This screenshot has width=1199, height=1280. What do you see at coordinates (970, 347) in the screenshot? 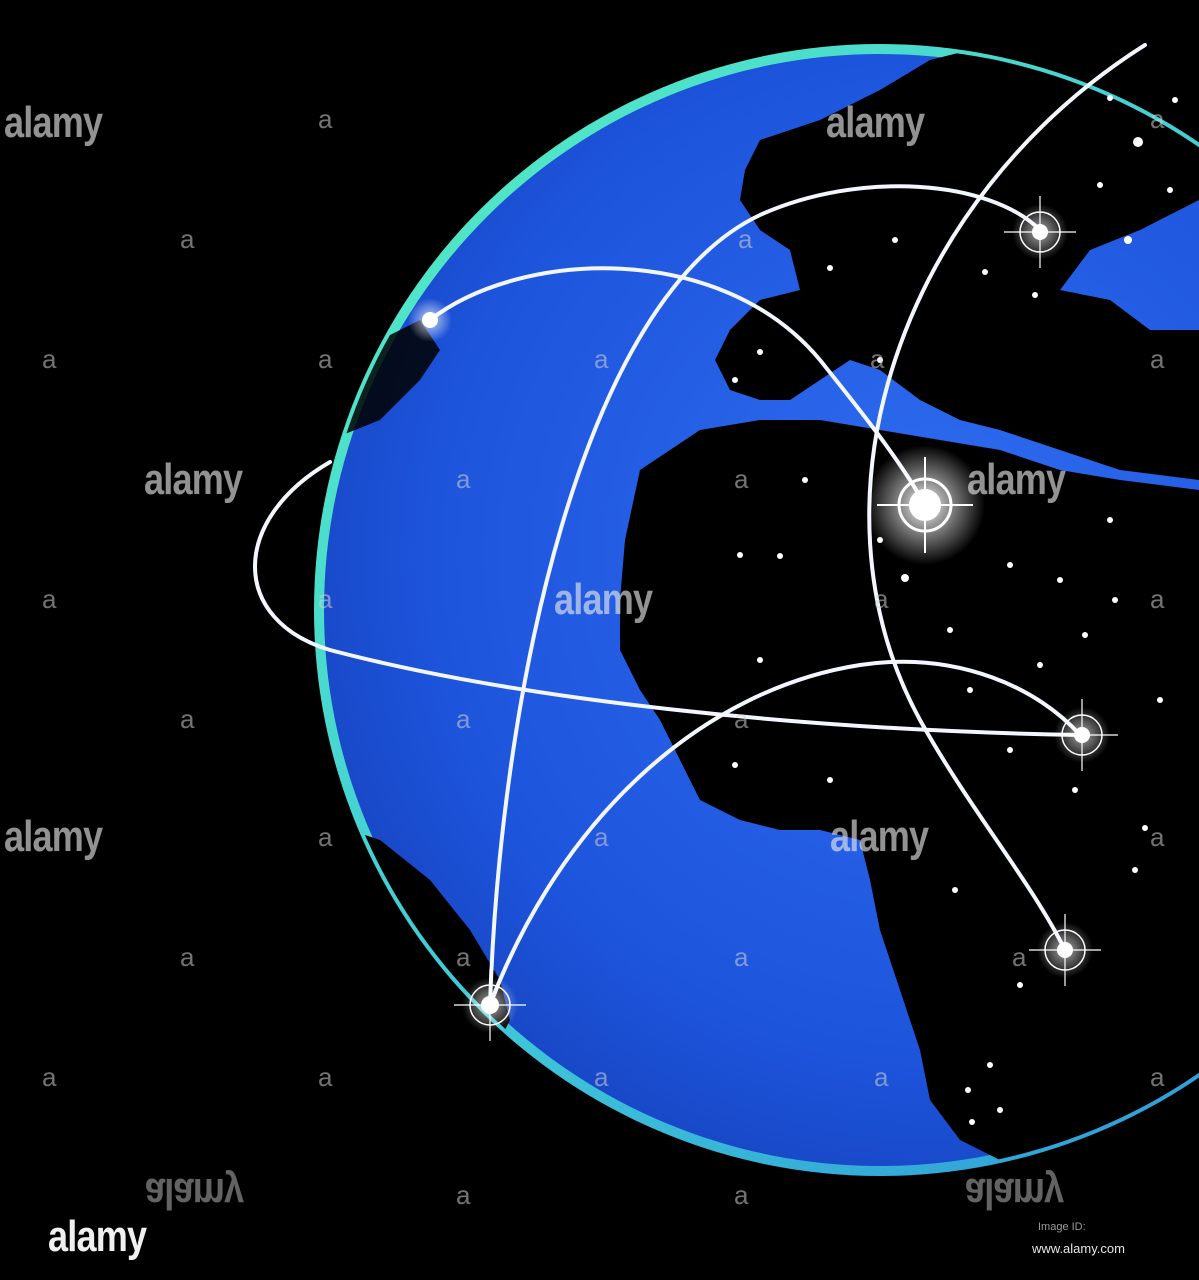
I see `italy-landmass` at bounding box center [970, 347].